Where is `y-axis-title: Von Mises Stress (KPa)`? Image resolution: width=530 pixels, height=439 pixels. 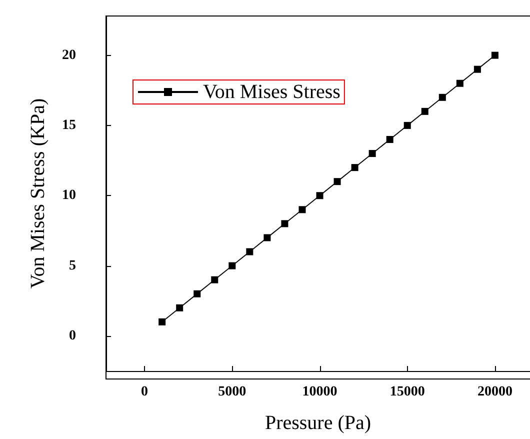 y-axis-title: Von Mises Stress (KPa) is located at coordinates (38, 193).